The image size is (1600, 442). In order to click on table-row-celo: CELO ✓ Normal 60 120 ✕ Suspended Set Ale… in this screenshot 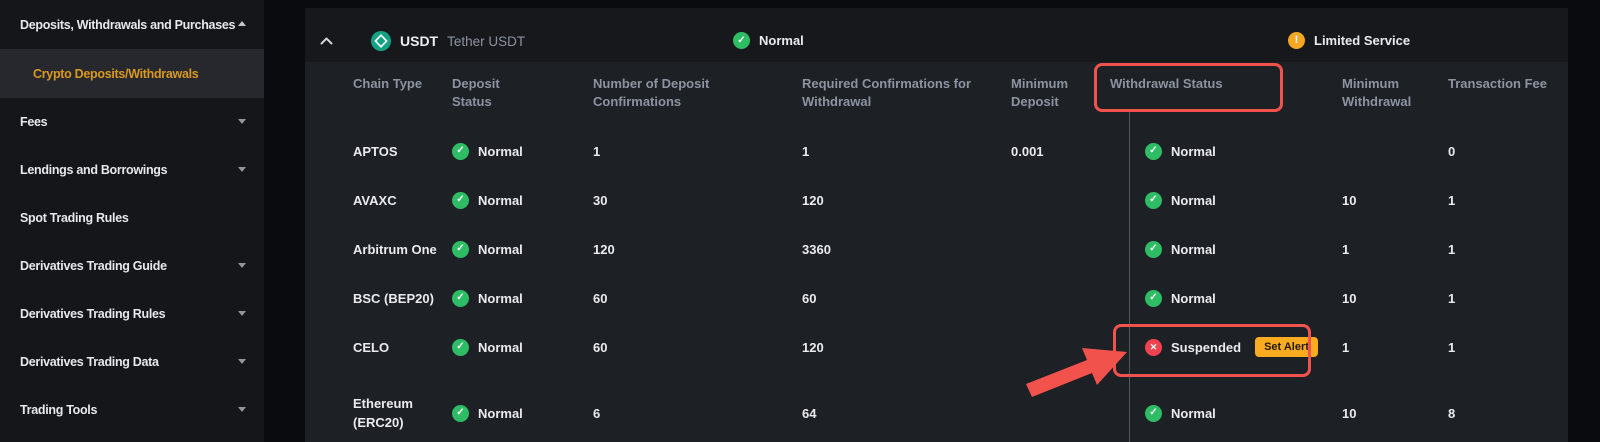, I will do `click(936, 347)`.